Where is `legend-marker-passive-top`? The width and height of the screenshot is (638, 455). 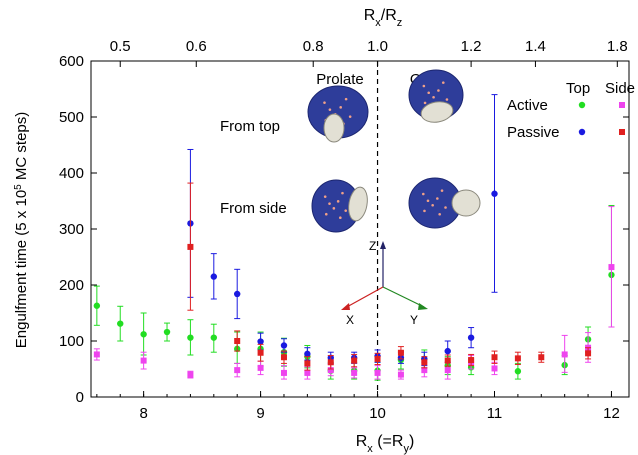 legend-marker-passive-top is located at coordinates (582, 132).